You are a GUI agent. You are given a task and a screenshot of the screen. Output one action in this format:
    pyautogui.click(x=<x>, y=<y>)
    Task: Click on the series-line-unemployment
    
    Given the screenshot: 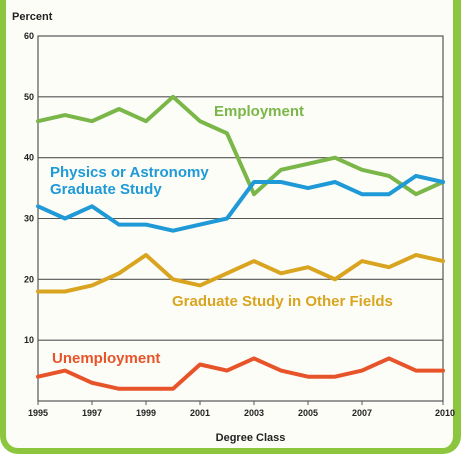 What is the action you would take?
    pyautogui.click(x=240, y=373)
    